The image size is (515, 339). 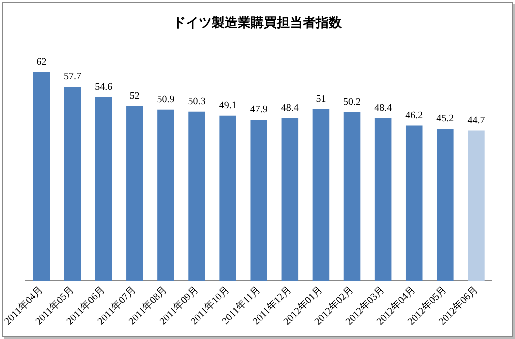 I want to click on data-label: 47.9, so click(x=259, y=110).